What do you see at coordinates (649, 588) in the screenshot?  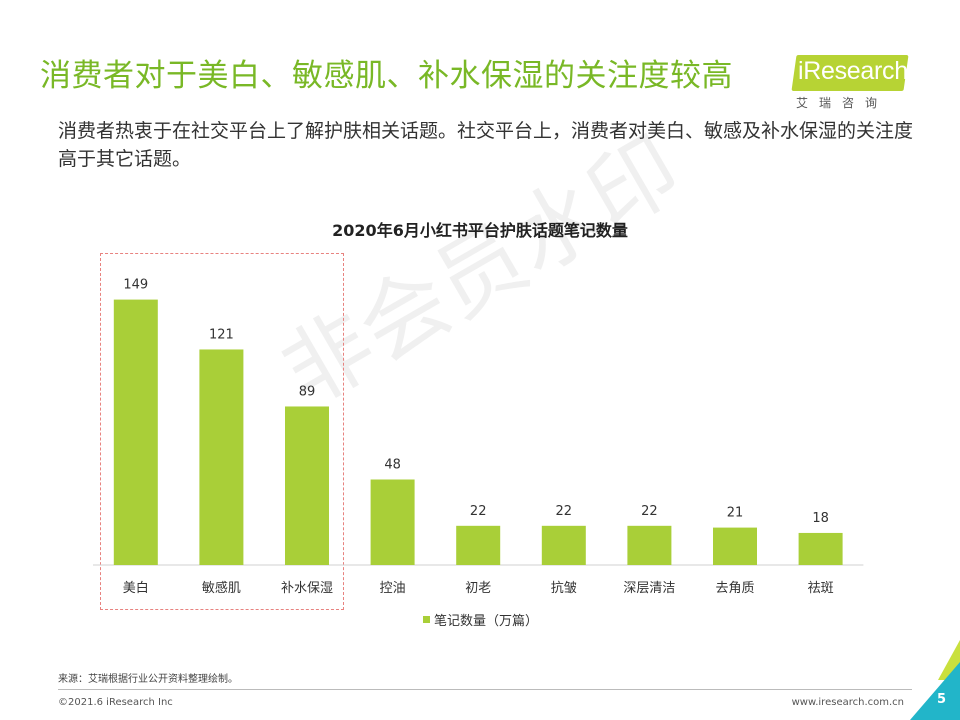 I see `x-tick-label-深层清洁: 深层清洁` at bounding box center [649, 588].